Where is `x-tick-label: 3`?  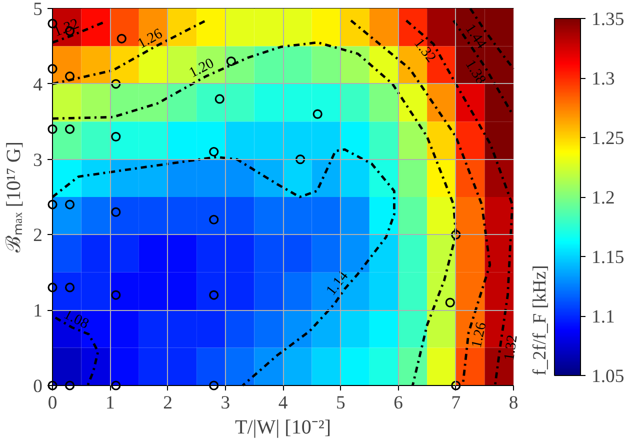 x-tick-label: 3 is located at coordinates (225, 403).